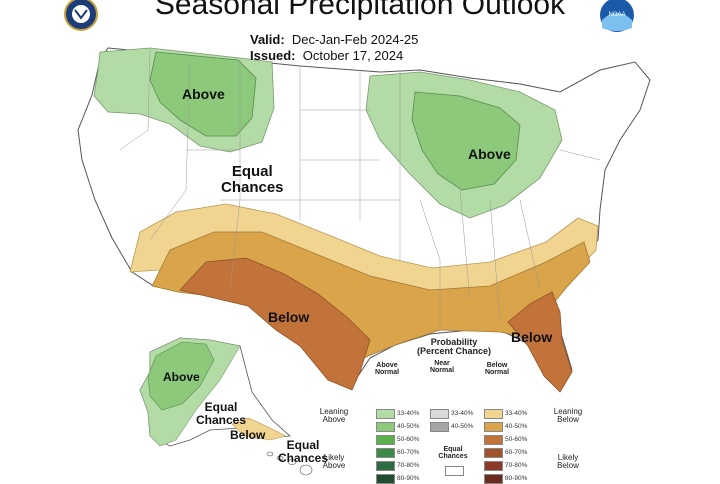  What do you see at coordinates (360, 10) in the screenshot?
I see `page-title: Seasonal Precipitation Outlook` at bounding box center [360, 10].